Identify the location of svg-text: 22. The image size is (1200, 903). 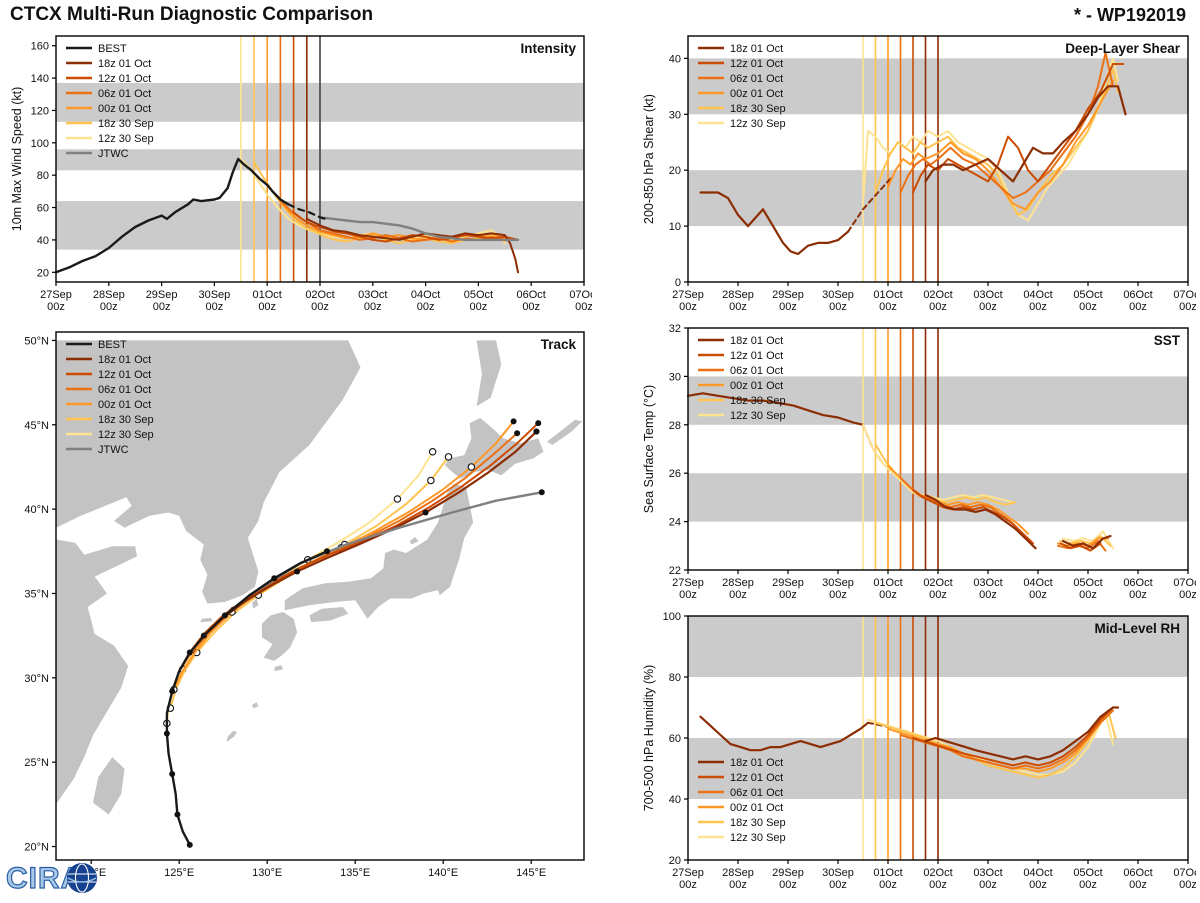
(675, 571).